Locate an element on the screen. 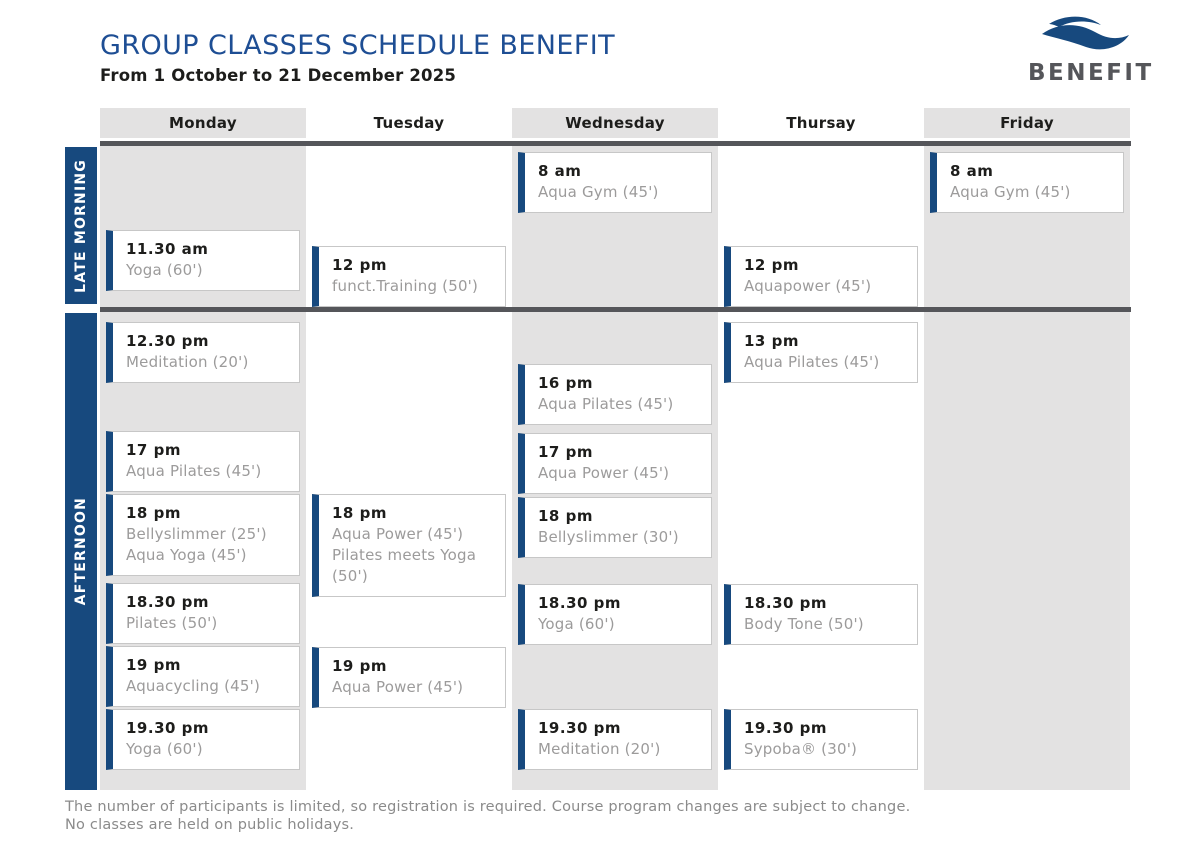  day-header-tuesday: Tuesday is located at coordinates (409, 123).